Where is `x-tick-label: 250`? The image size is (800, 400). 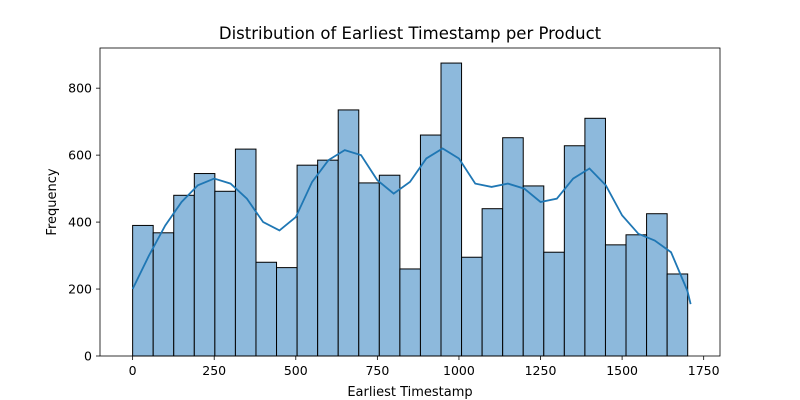
x-tick-label: 250 is located at coordinates (214, 370).